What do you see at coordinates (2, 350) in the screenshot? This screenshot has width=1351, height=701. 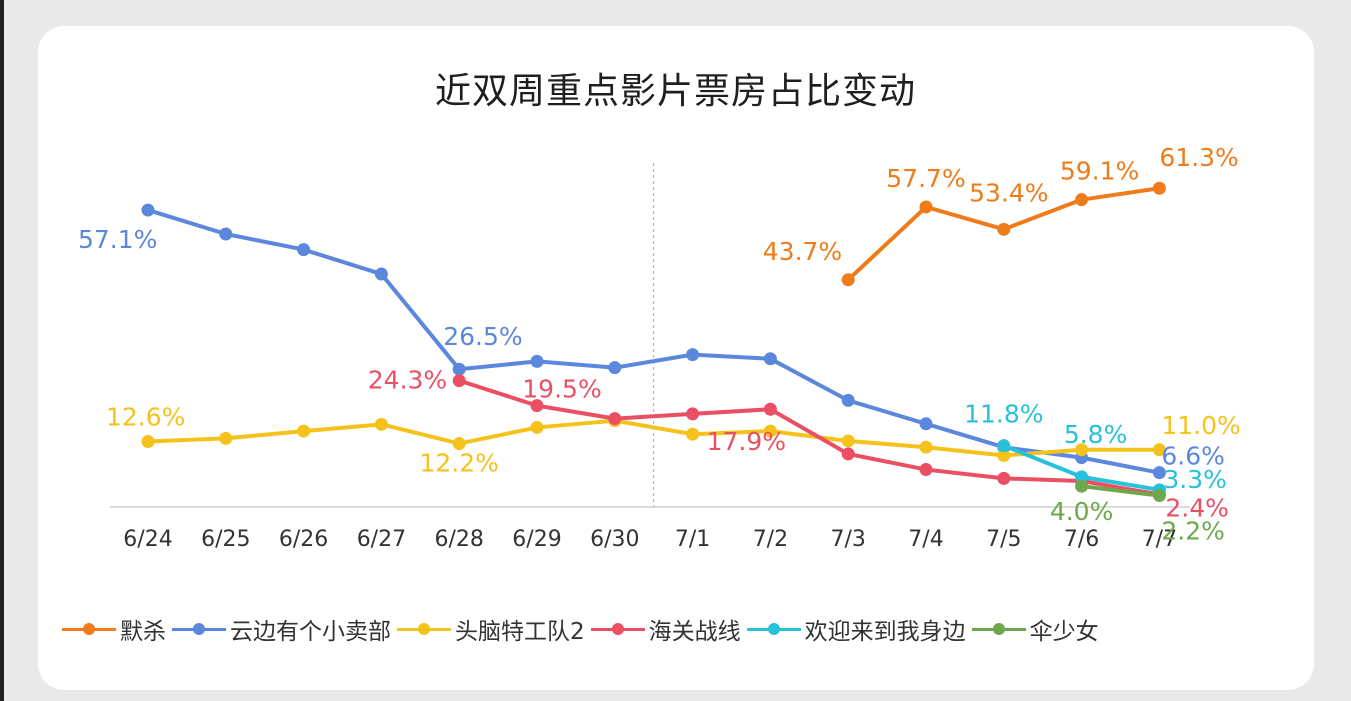 I see `window-edge` at bounding box center [2, 350].